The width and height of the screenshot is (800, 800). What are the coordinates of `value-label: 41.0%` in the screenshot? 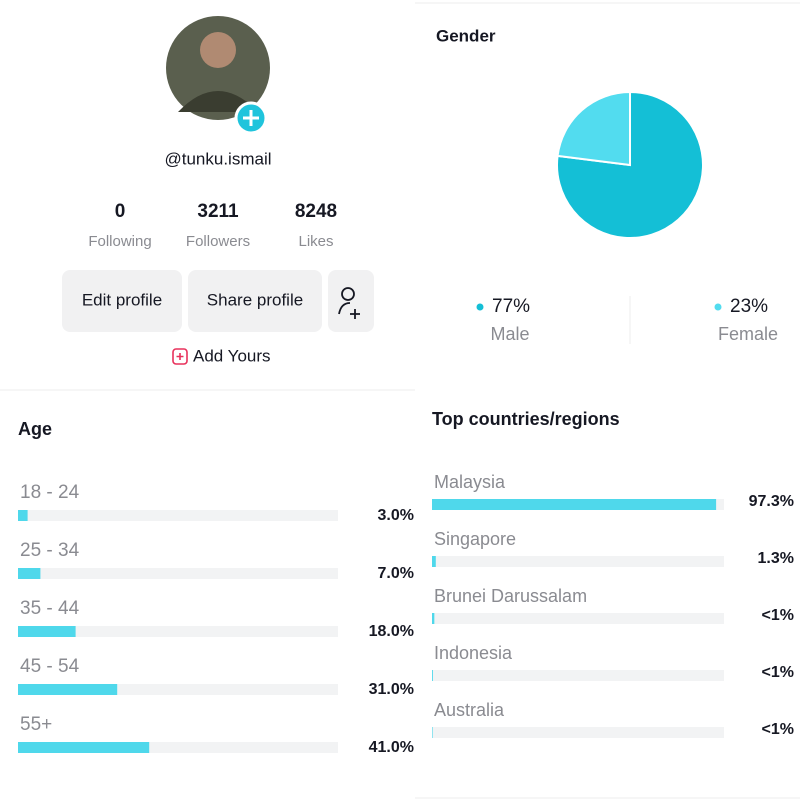 It's located at (391, 747).